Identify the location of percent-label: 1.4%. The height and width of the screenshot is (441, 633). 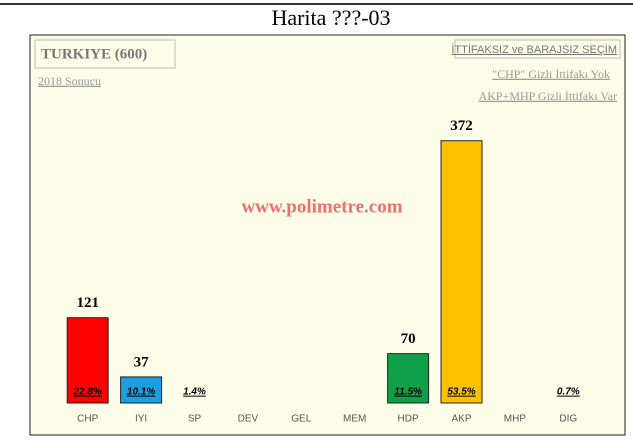
(194, 392).